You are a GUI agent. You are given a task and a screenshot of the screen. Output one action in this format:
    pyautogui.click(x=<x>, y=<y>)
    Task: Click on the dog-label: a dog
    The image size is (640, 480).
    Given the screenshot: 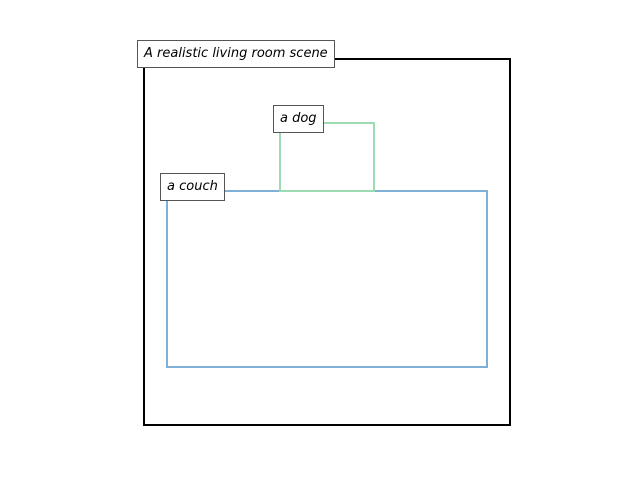 What is the action you would take?
    pyautogui.click(x=298, y=119)
    